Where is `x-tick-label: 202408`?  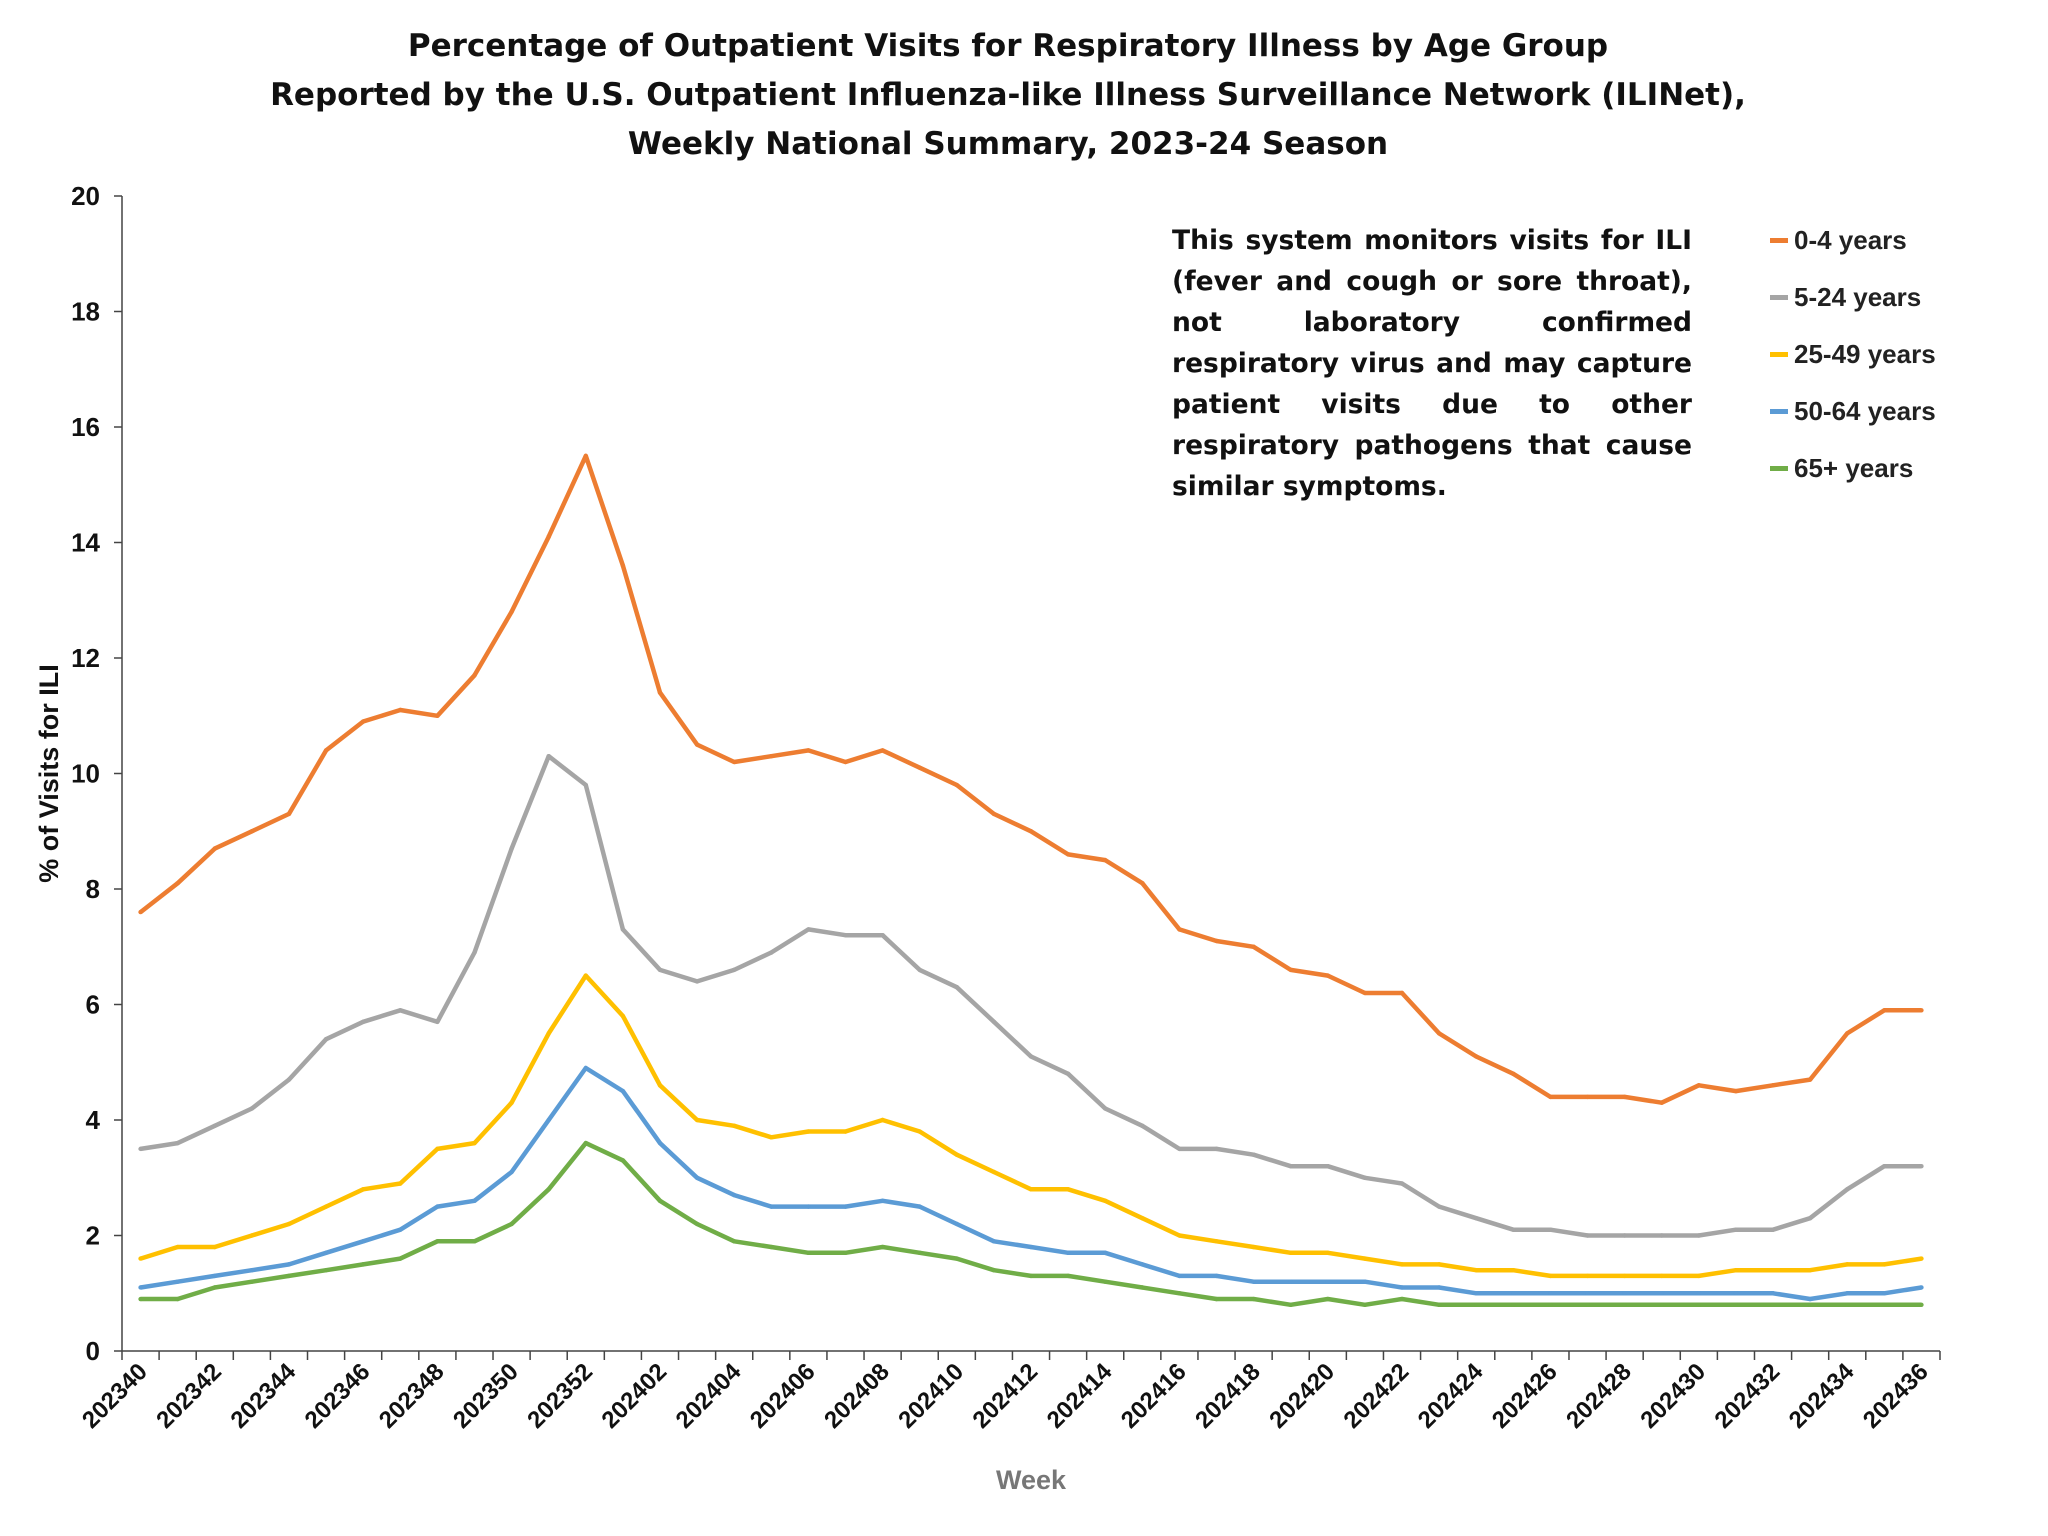
x-tick-label: 202408 is located at coordinates (857, 1396).